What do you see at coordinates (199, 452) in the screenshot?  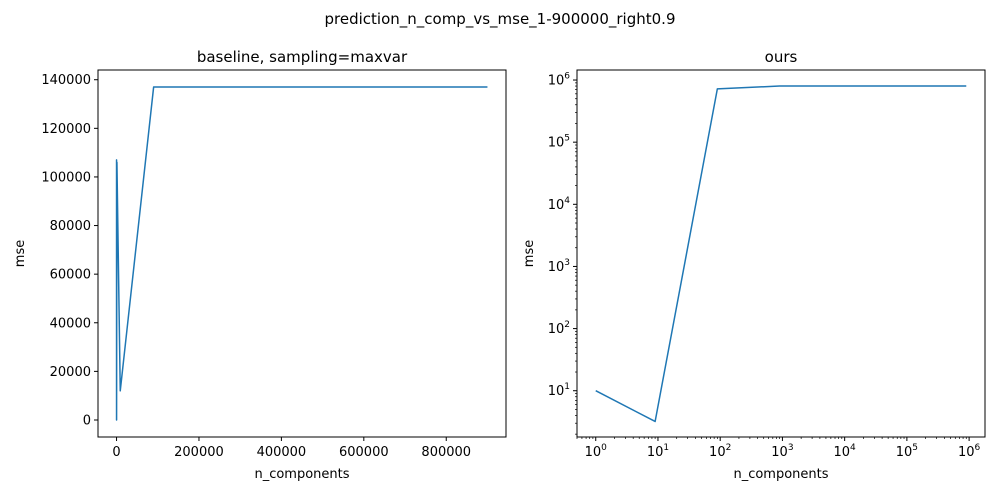 I see `x-tick-label: 200000` at bounding box center [199, 452].